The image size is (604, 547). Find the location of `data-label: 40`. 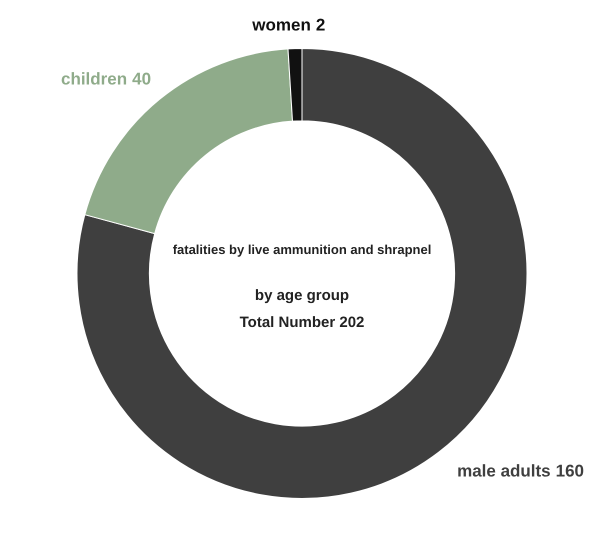

data-label: 40 is located at coordinates (142, 78).